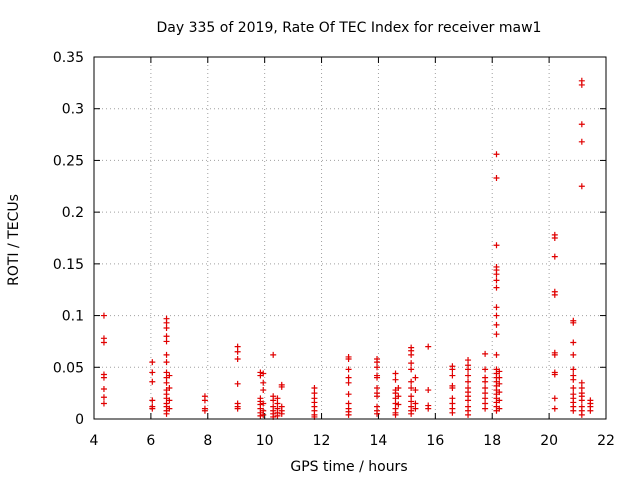 The image size is (640, 480). Describe the element at coordinates (379, 441) in the screenshot. I see `x-tick-label: 14` at that location.